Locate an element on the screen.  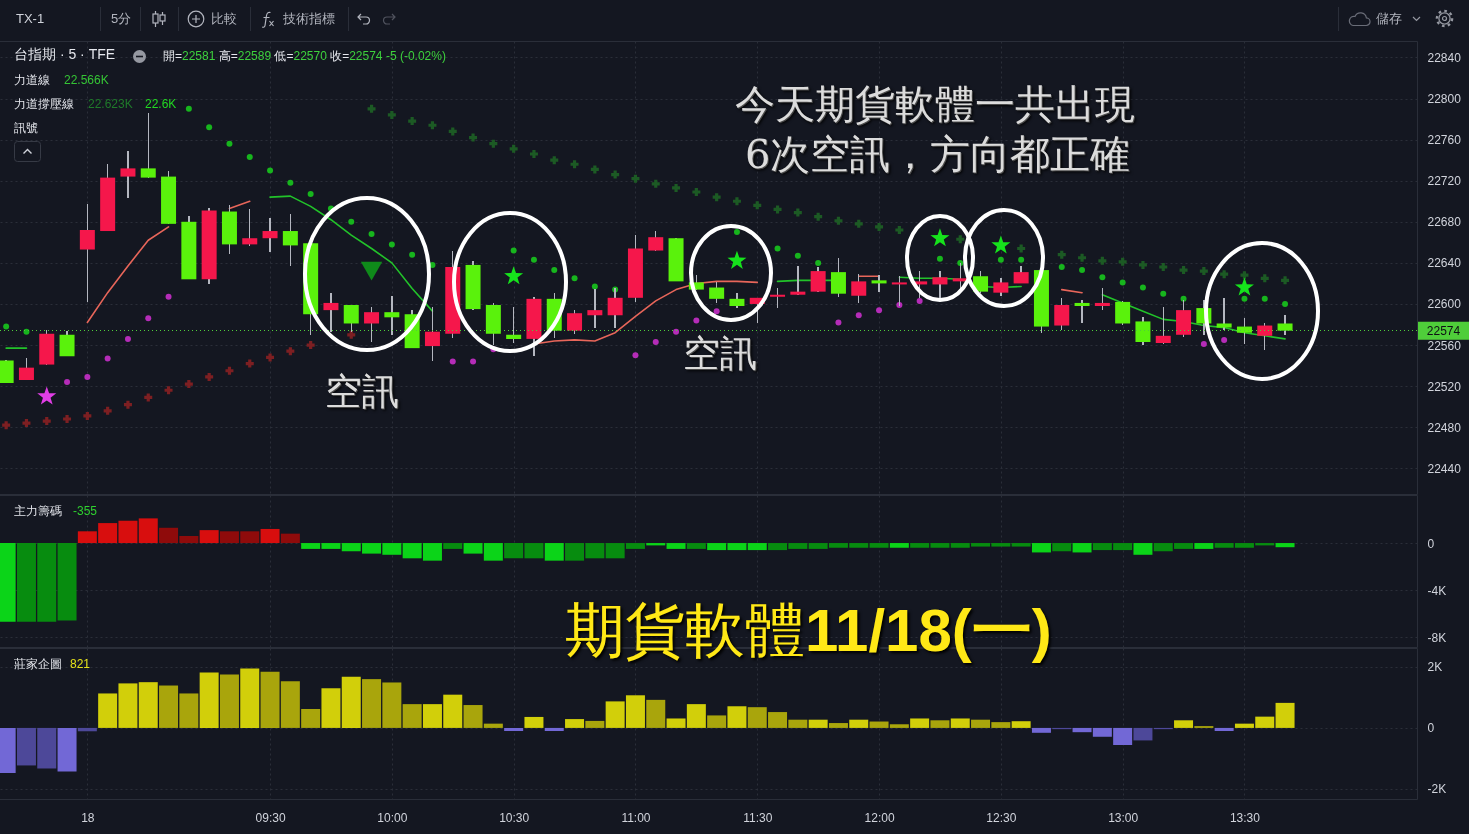
annotation: 莊家企圖 is located at coordinates (38, 664).